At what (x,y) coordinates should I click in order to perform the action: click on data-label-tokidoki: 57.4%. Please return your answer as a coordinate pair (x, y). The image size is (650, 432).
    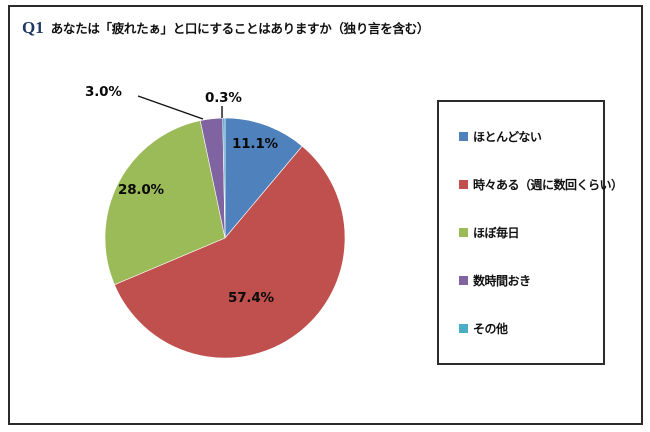
    Looking at the image, I should click on (251, 298).